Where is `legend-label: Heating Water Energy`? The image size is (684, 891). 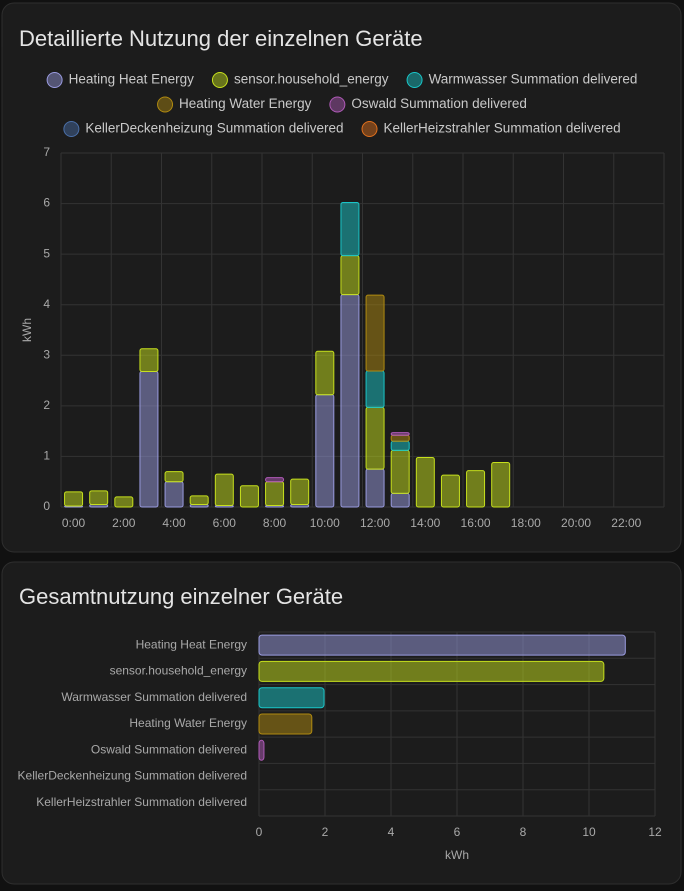
legend-label: Heating Water Energy is located at coordinates (245, 103).